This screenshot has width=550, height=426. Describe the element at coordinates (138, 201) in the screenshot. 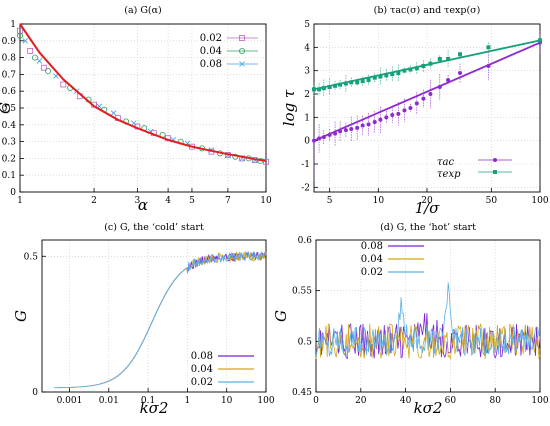

I see `x-tick-label: 3` at that location.